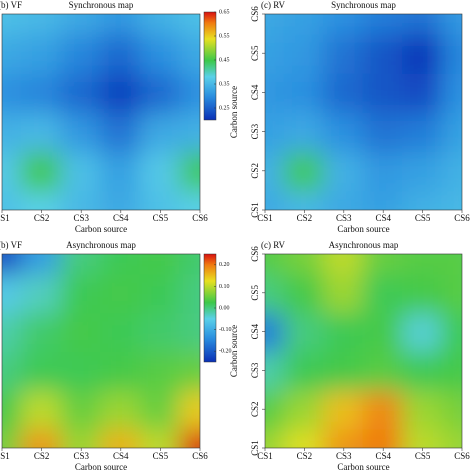  I want to click on colorbar-tick-label: 0.55, so click(224, 36).